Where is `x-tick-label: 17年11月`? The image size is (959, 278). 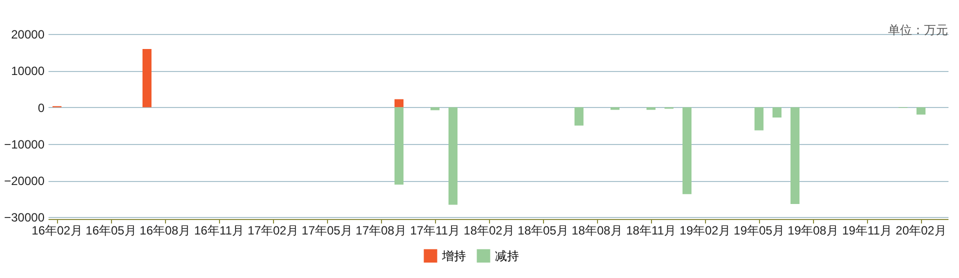
x-tick-label: 17年11月 is located at coordinates (435, 231).